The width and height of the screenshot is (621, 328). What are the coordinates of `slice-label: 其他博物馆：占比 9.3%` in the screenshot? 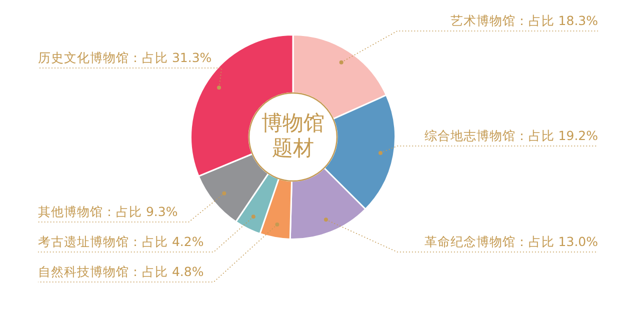 It's located at (108, 211).